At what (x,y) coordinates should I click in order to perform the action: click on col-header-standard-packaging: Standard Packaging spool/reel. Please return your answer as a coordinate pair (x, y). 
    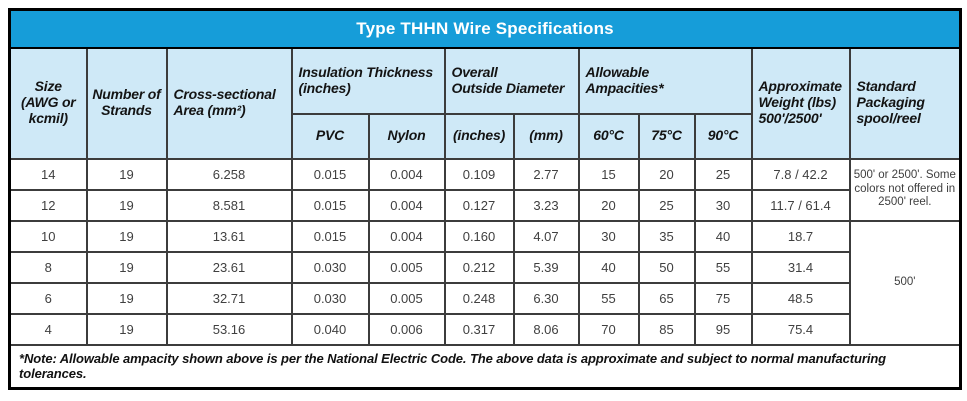
    Looking at the image, I should click on (905, 103).